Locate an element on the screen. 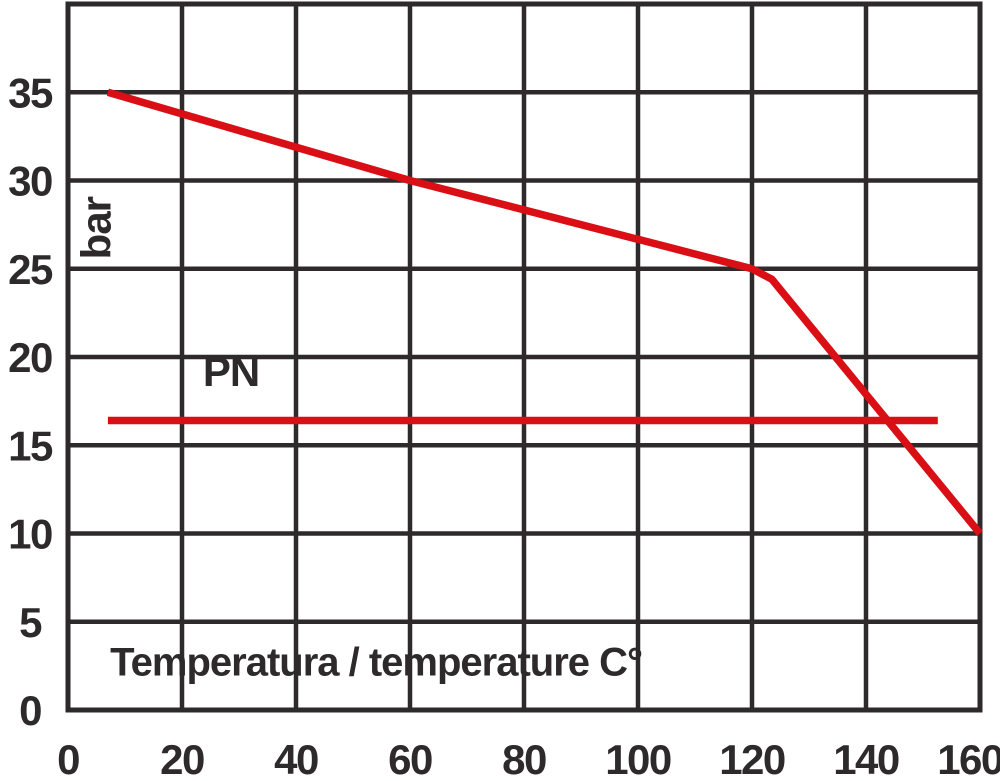  x-tick-label: 0 is located at coordinates (68, 758).